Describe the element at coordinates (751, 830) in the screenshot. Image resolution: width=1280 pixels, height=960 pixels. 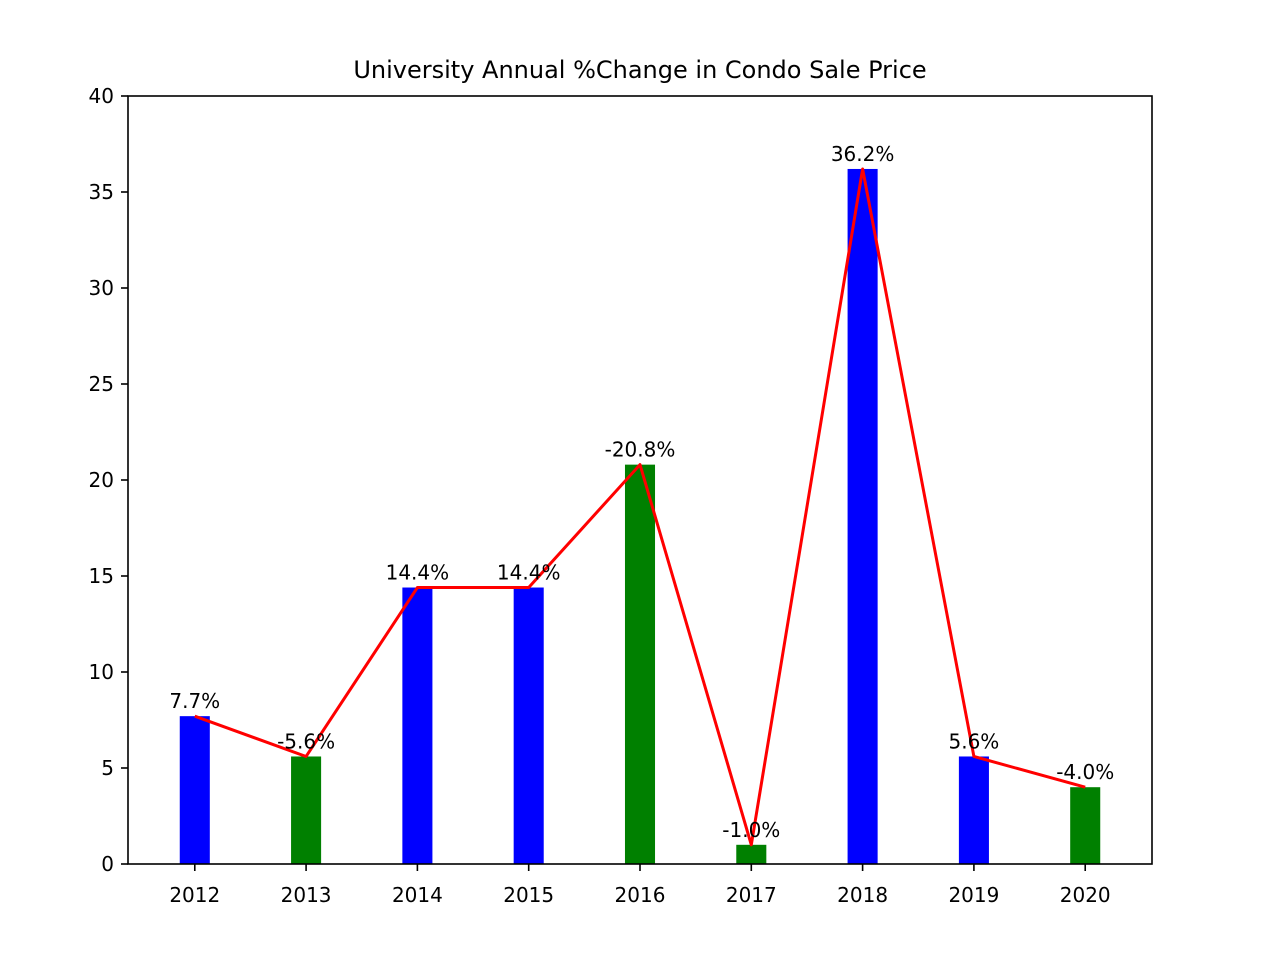
I see `bar-label-2017: -1.0%` at that location.